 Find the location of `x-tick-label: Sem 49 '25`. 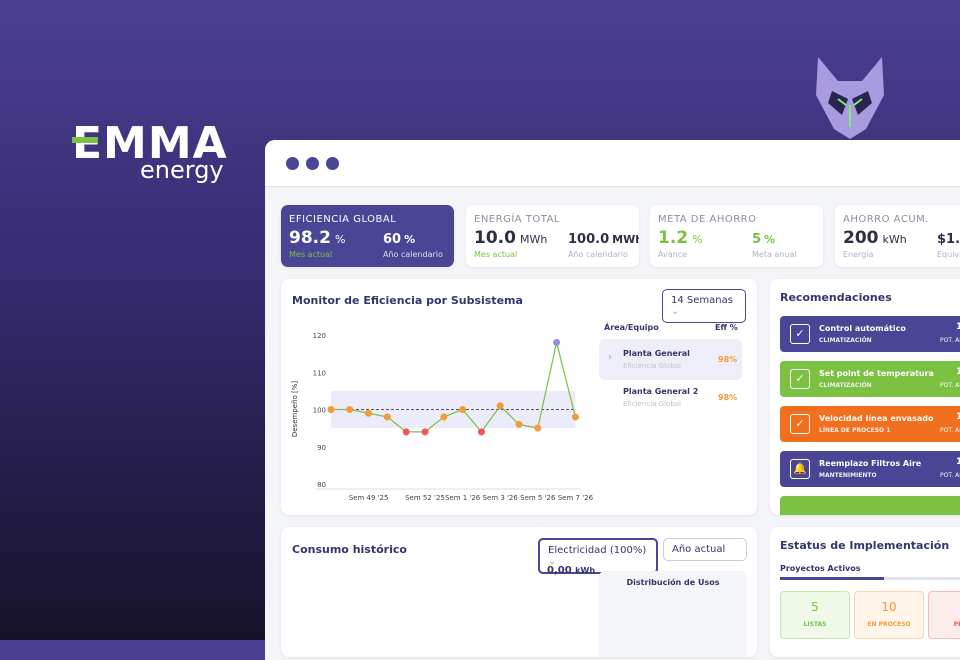

x-tick-label: Sem 49 '25 is located at coordinates (369, 498).